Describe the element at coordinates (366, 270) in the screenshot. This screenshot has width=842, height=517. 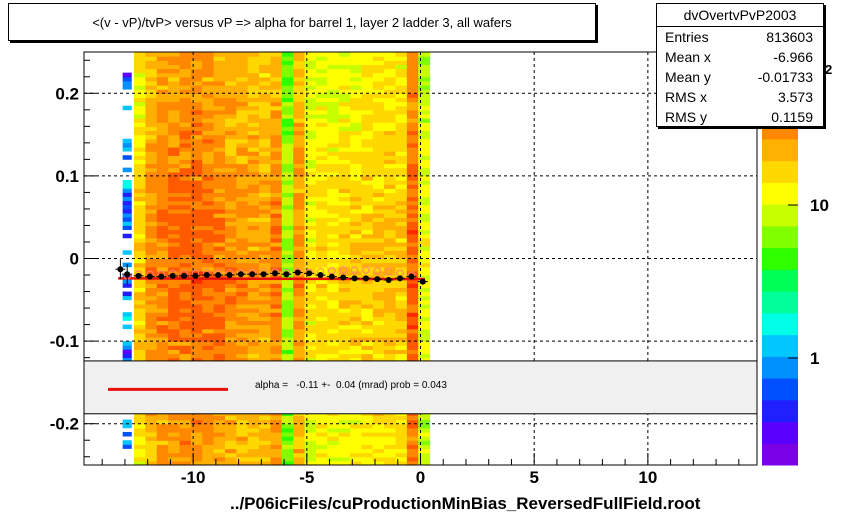
I see `open-profile-point` at that location.